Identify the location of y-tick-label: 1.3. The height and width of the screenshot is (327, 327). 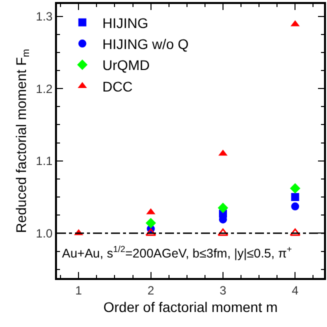
(44, 16).